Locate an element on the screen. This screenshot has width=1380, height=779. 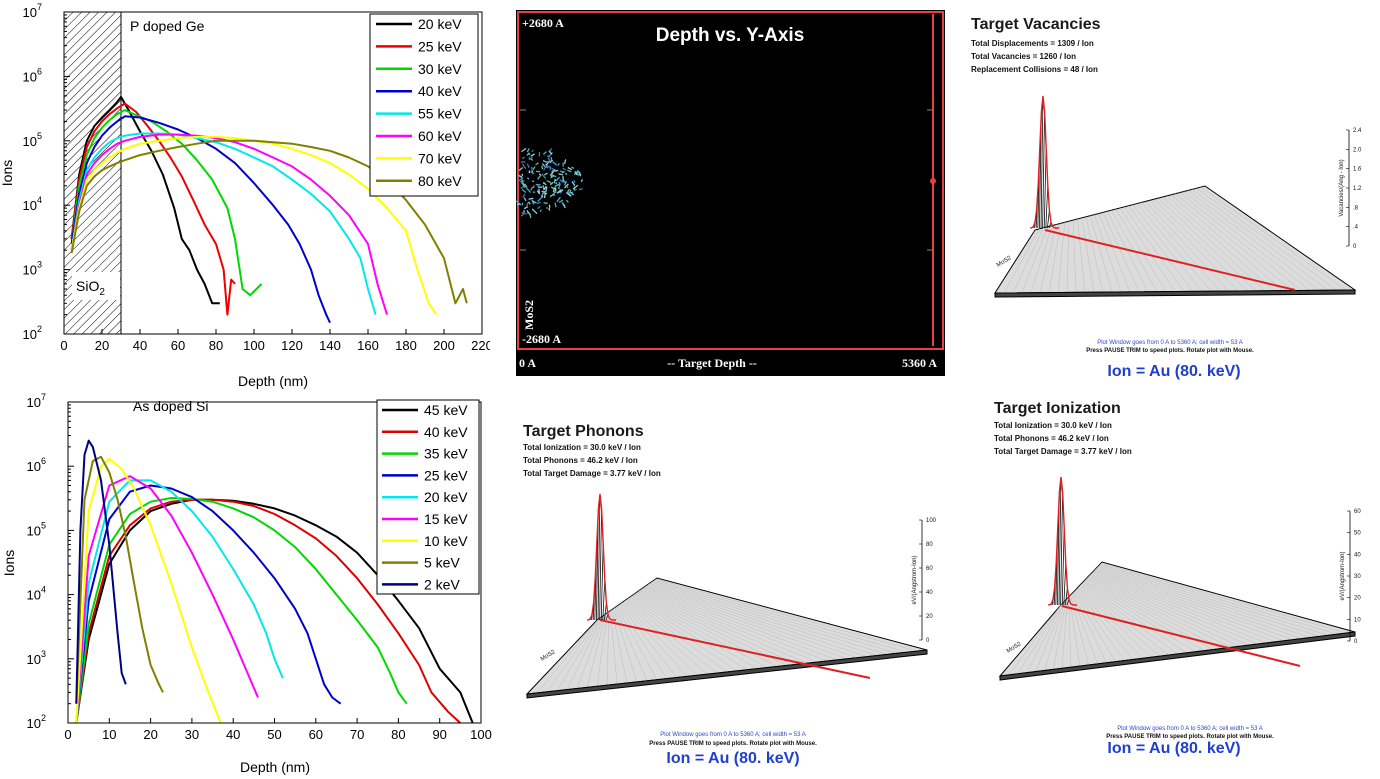
pho-line-3: Total Target Damage = 3.77 keV / Ion is located at coordinates (592, 473).